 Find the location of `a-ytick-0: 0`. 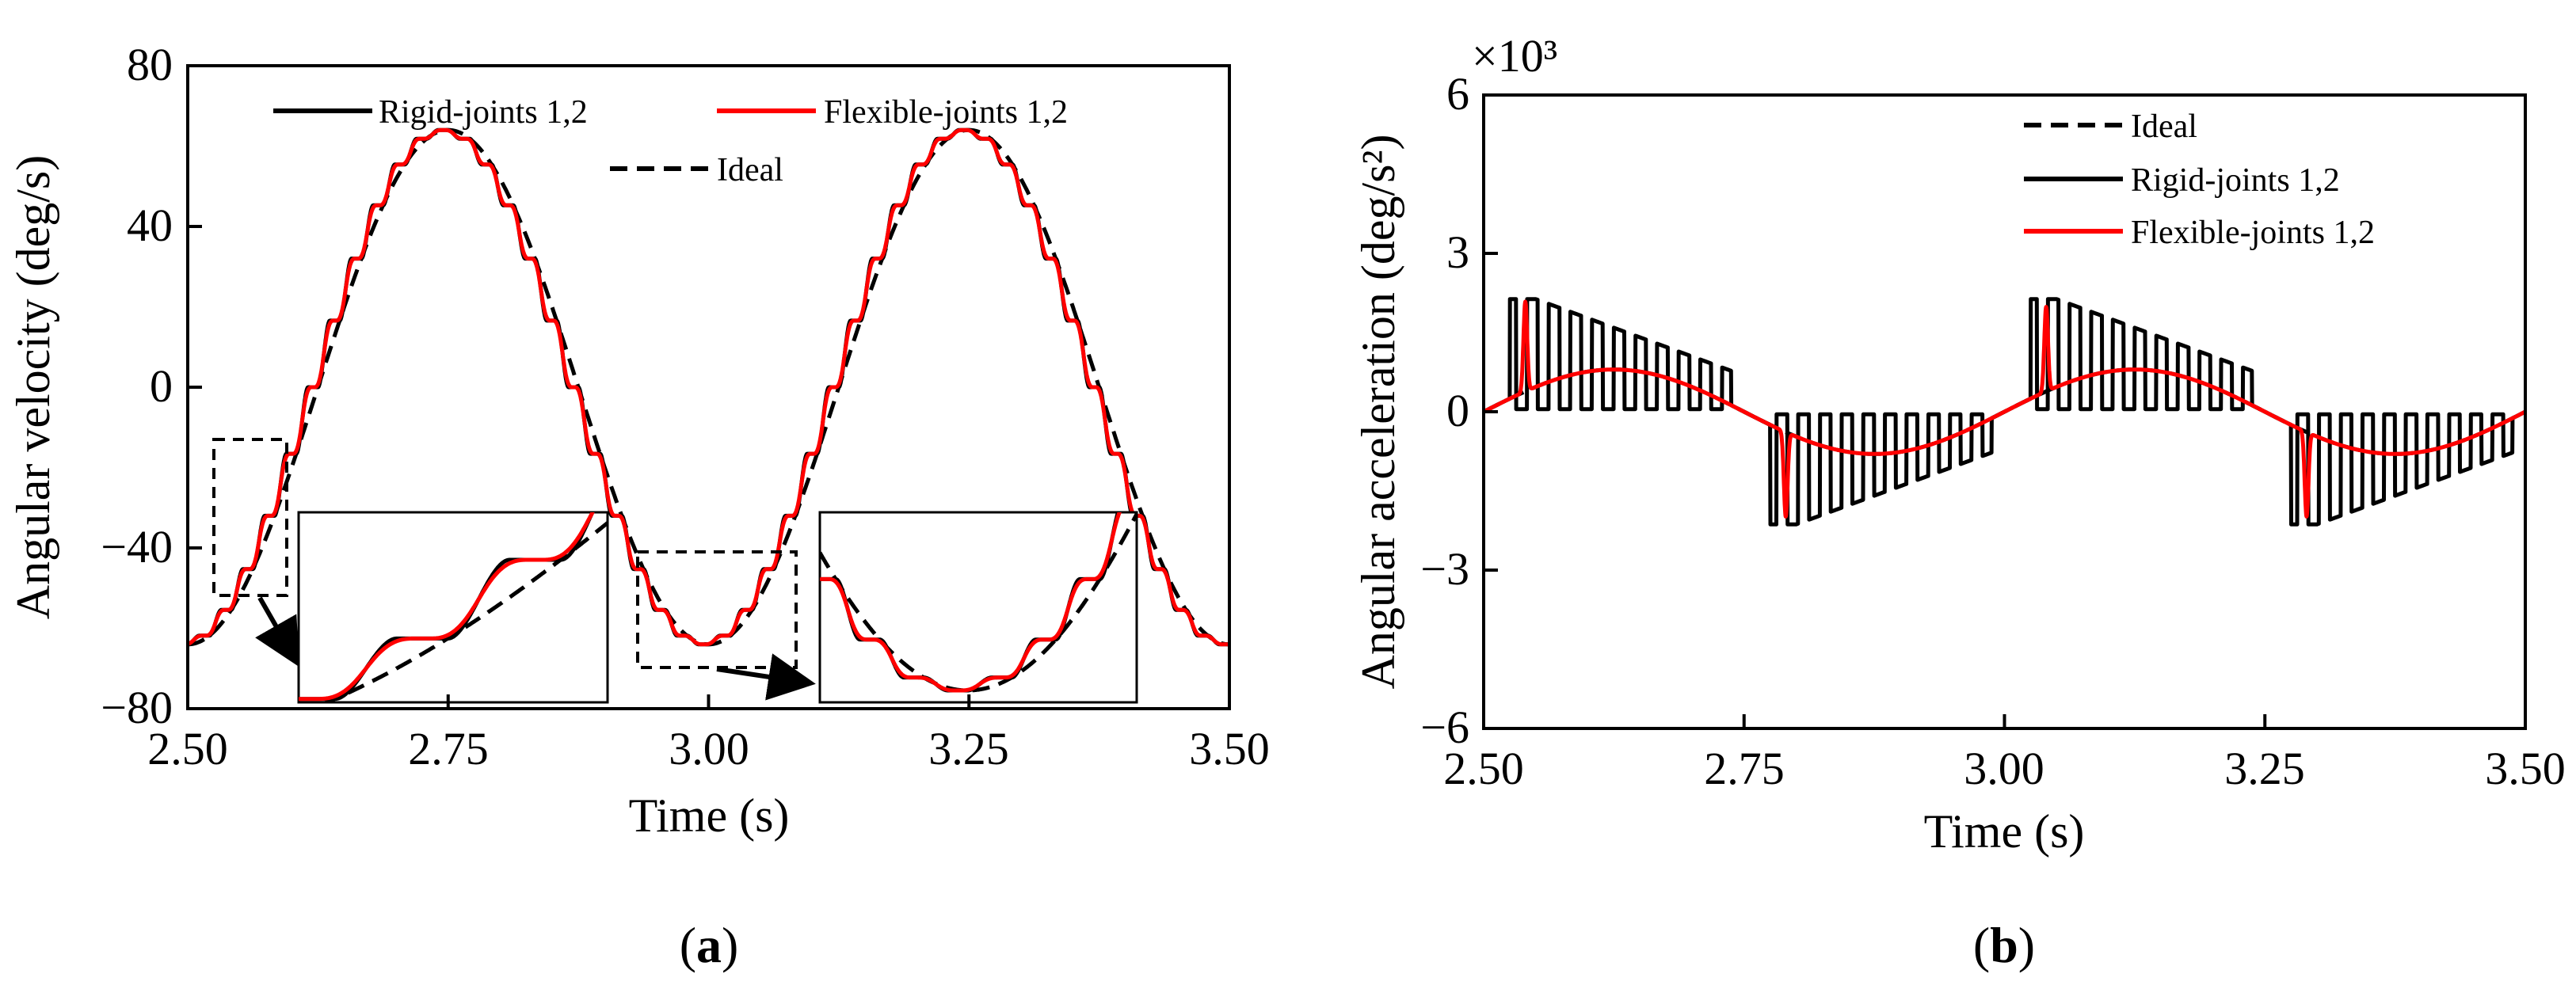

a-ytick-0: 0 is located at coordinates (162, 386).